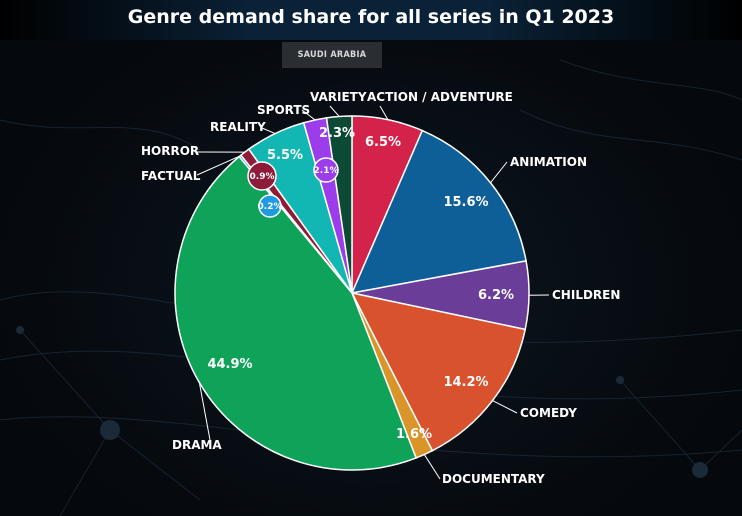  I want to click on value-label-animation: 15.6%, so click(465, 202).